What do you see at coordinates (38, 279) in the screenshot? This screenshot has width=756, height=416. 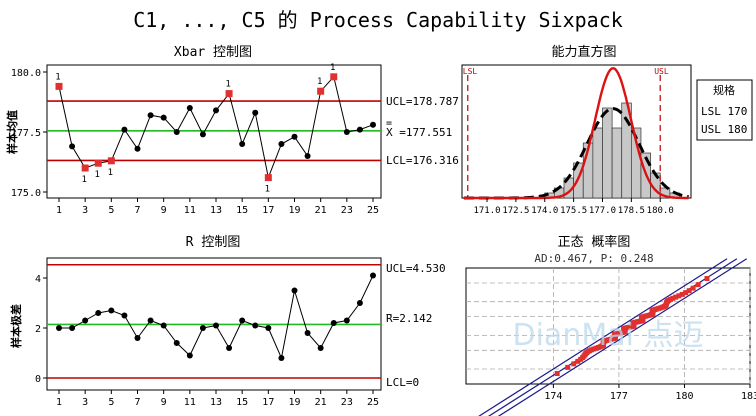 I see `r-ytick-label: 4` at bounding box center [38, 279].